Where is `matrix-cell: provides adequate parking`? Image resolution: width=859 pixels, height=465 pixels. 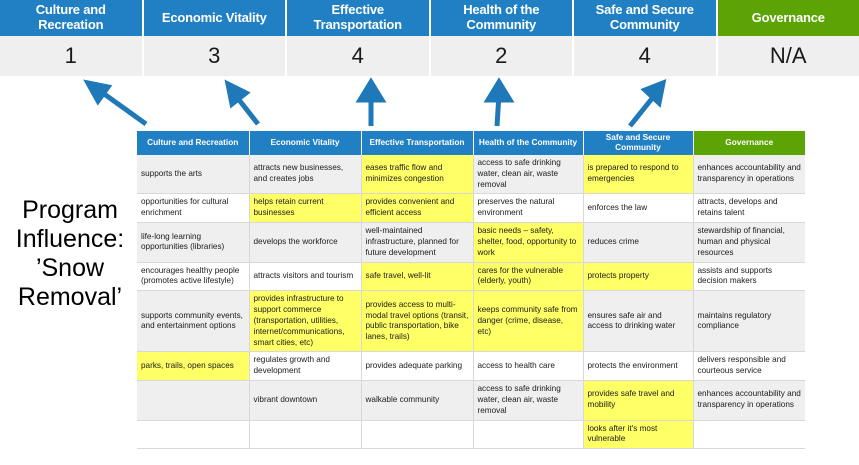
matrix-cell: provides adequate parking is located at coordinates (417, 366).